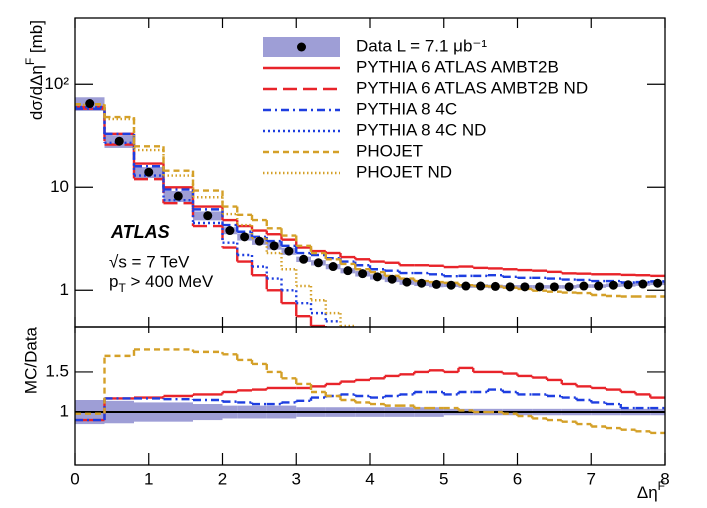 The width and height of the screenshot is (707, 508). What do you see at coordinates (36, 39) in the screenshot?
I see `y-label-rest: [mb]` at bounding box center [36, 39].